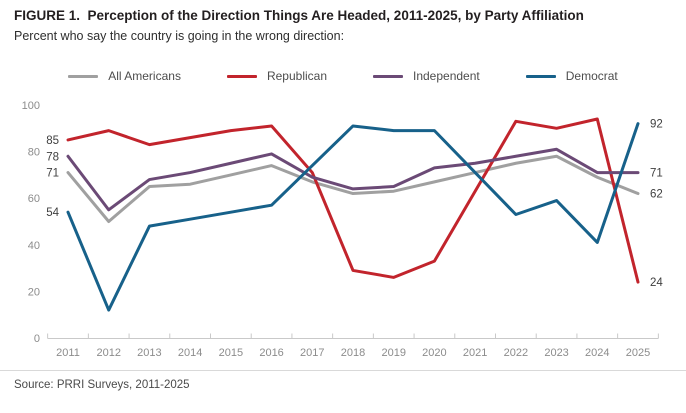  Describe the element at coordinates (296, 76) in the screenshot. I see `legend-label-republican: Republican` at that location.